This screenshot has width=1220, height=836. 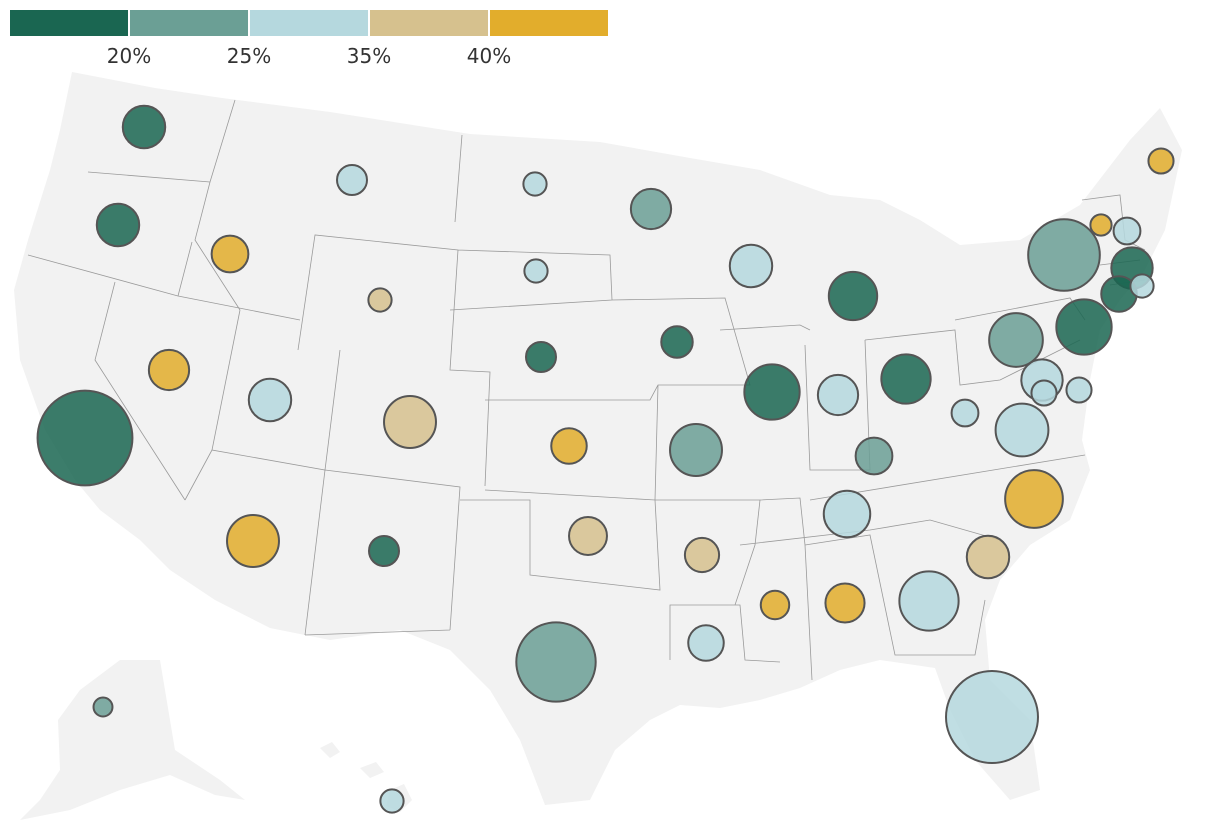 What do you see at coordinates (1084, 327) in the screenshot?
I see `bubble-nj` at bounding box center [1084, 327].